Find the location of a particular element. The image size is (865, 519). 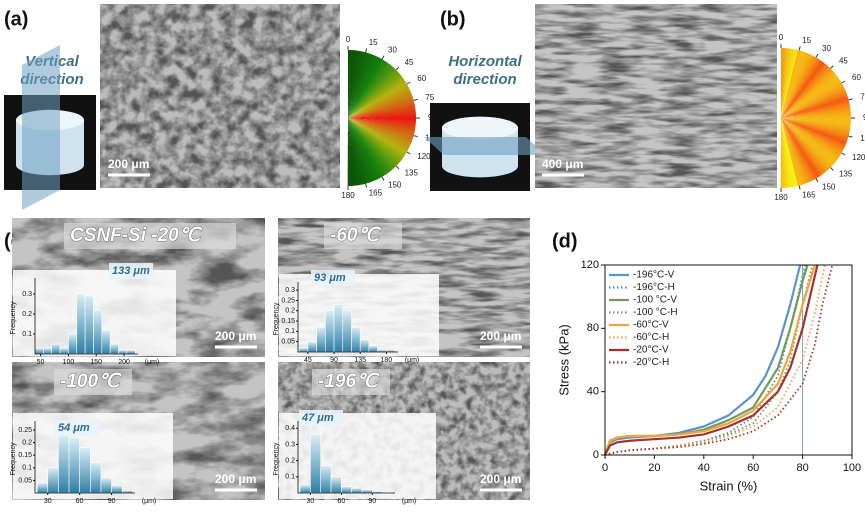

text: 90 is located at coordinates (112, 501).